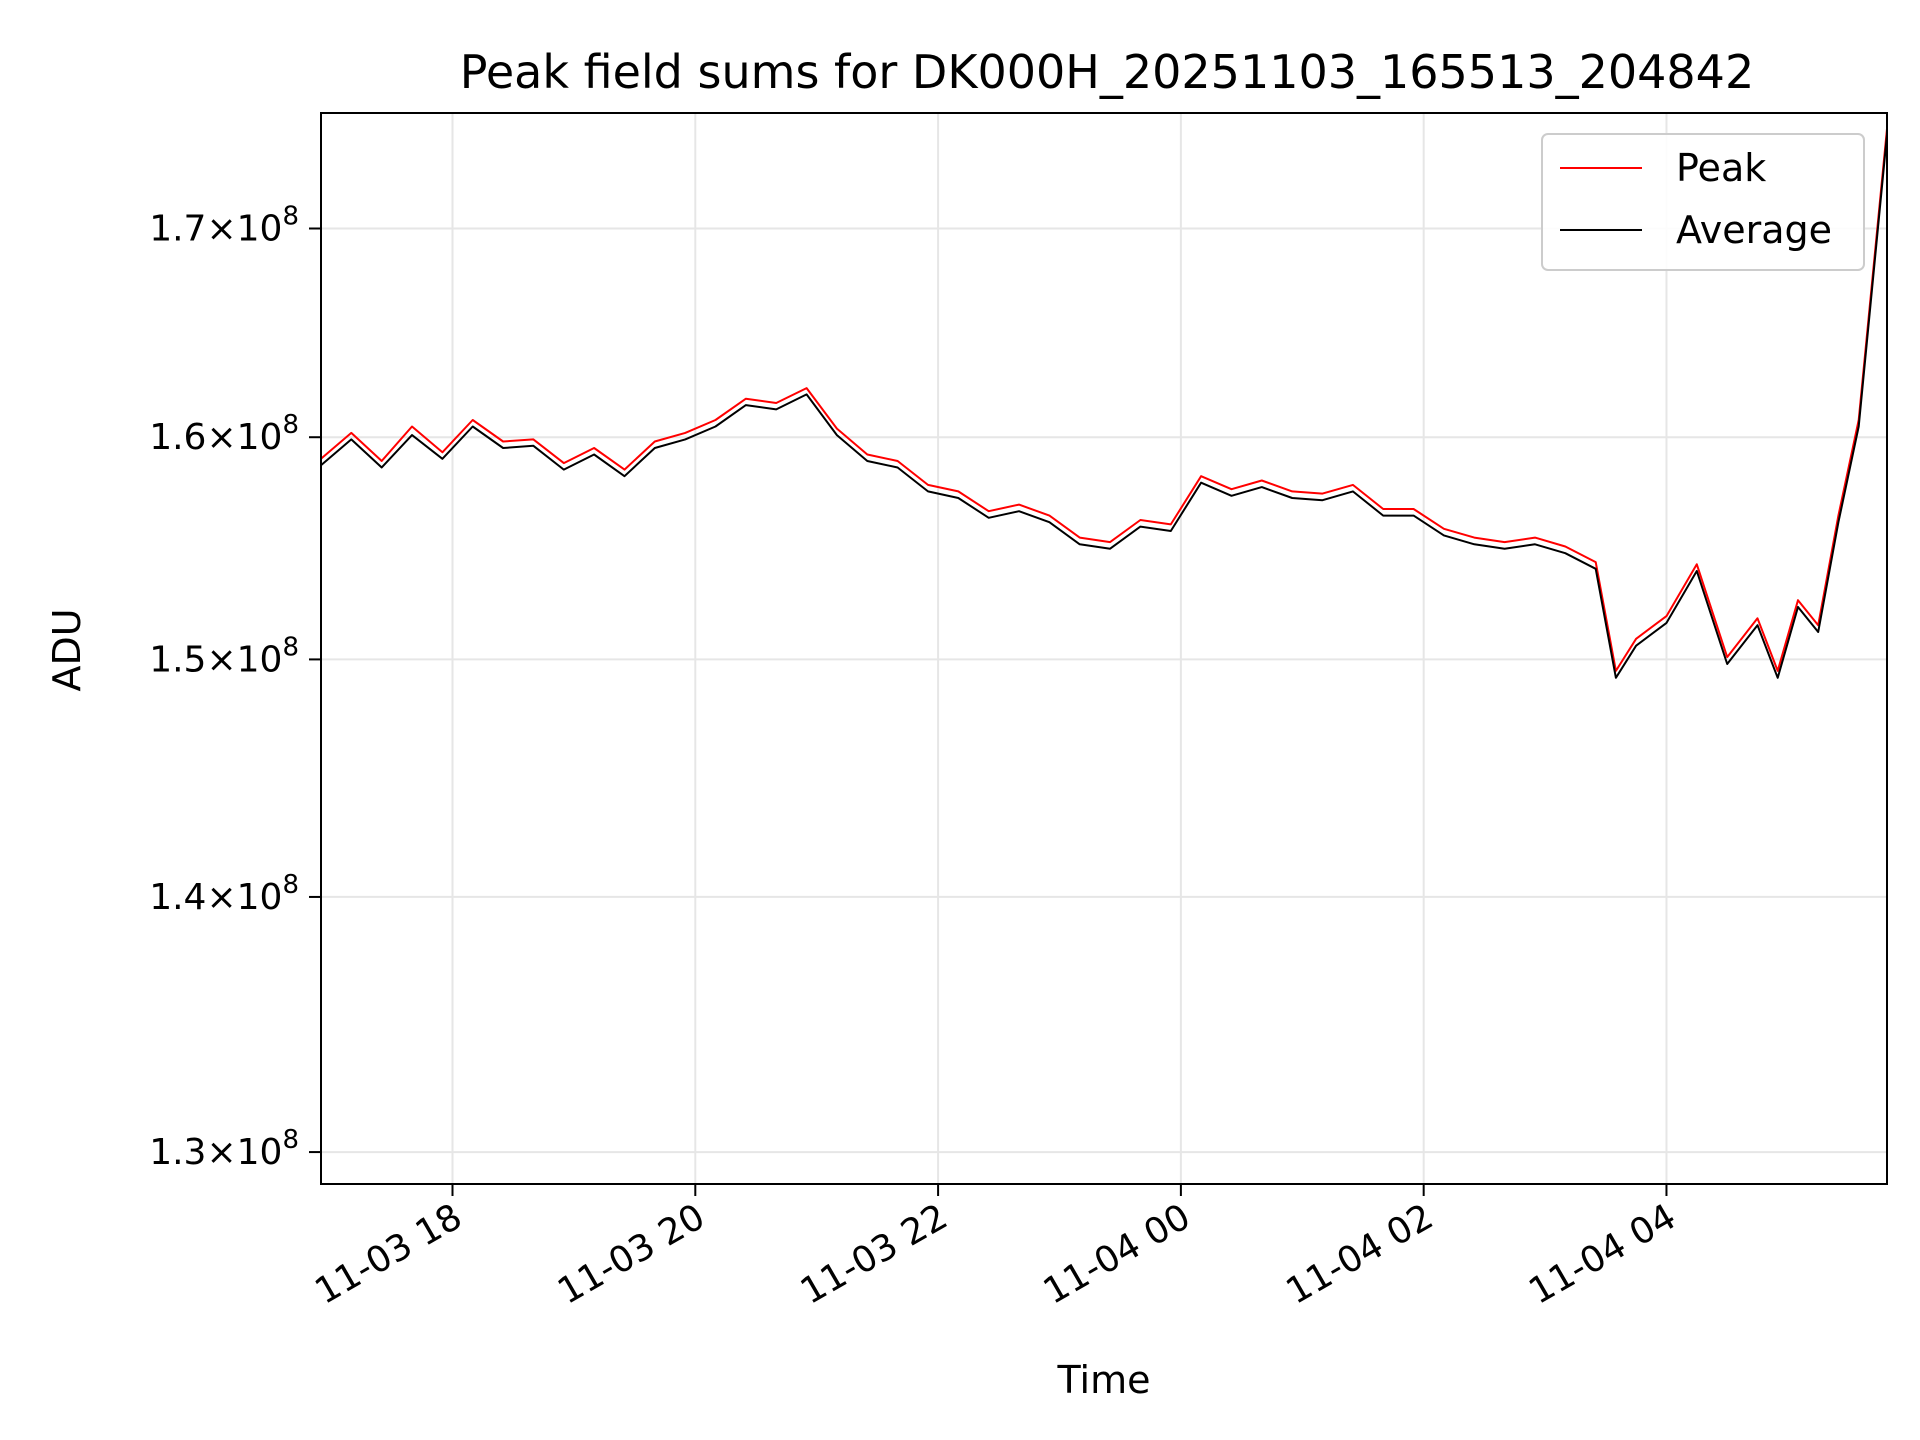 This screenshot has height=1440, width=1920. Describe the element at coordinates (67, 649) in the screenshot. I see `y-axis-title: ADU` at that location.